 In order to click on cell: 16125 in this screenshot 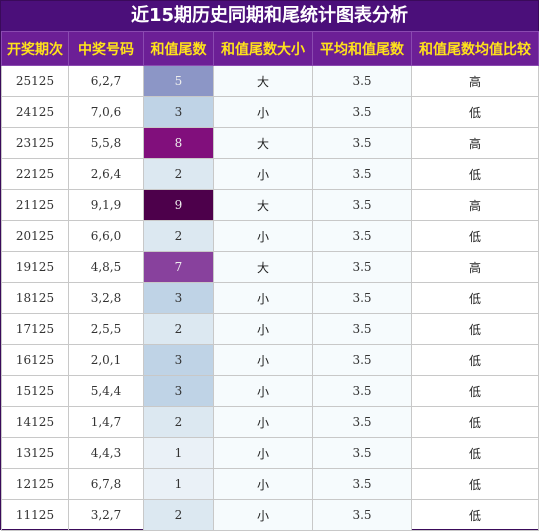, I will do `click(35, 360)`.